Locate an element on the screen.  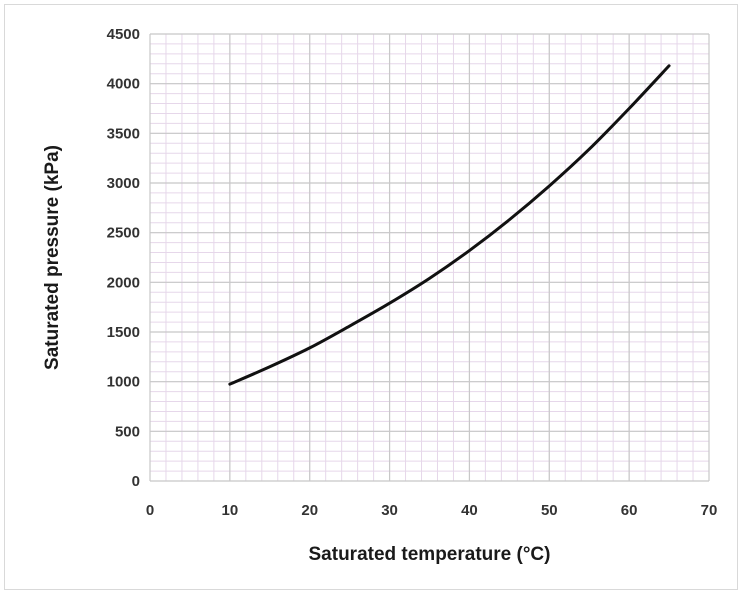
y-tick-label: 500 is located at coordinates (127, 431).